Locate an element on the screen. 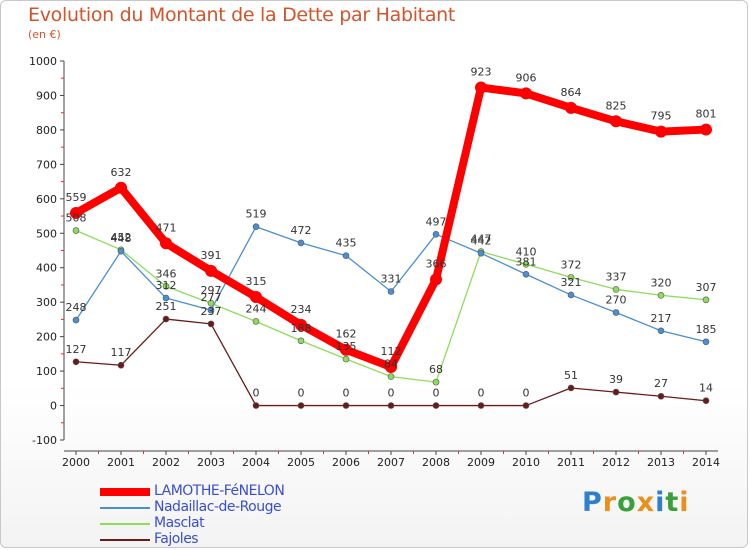 The height and width of the screenshot is (550, 750). data-label: 442 is located at coordinates (481, 240).